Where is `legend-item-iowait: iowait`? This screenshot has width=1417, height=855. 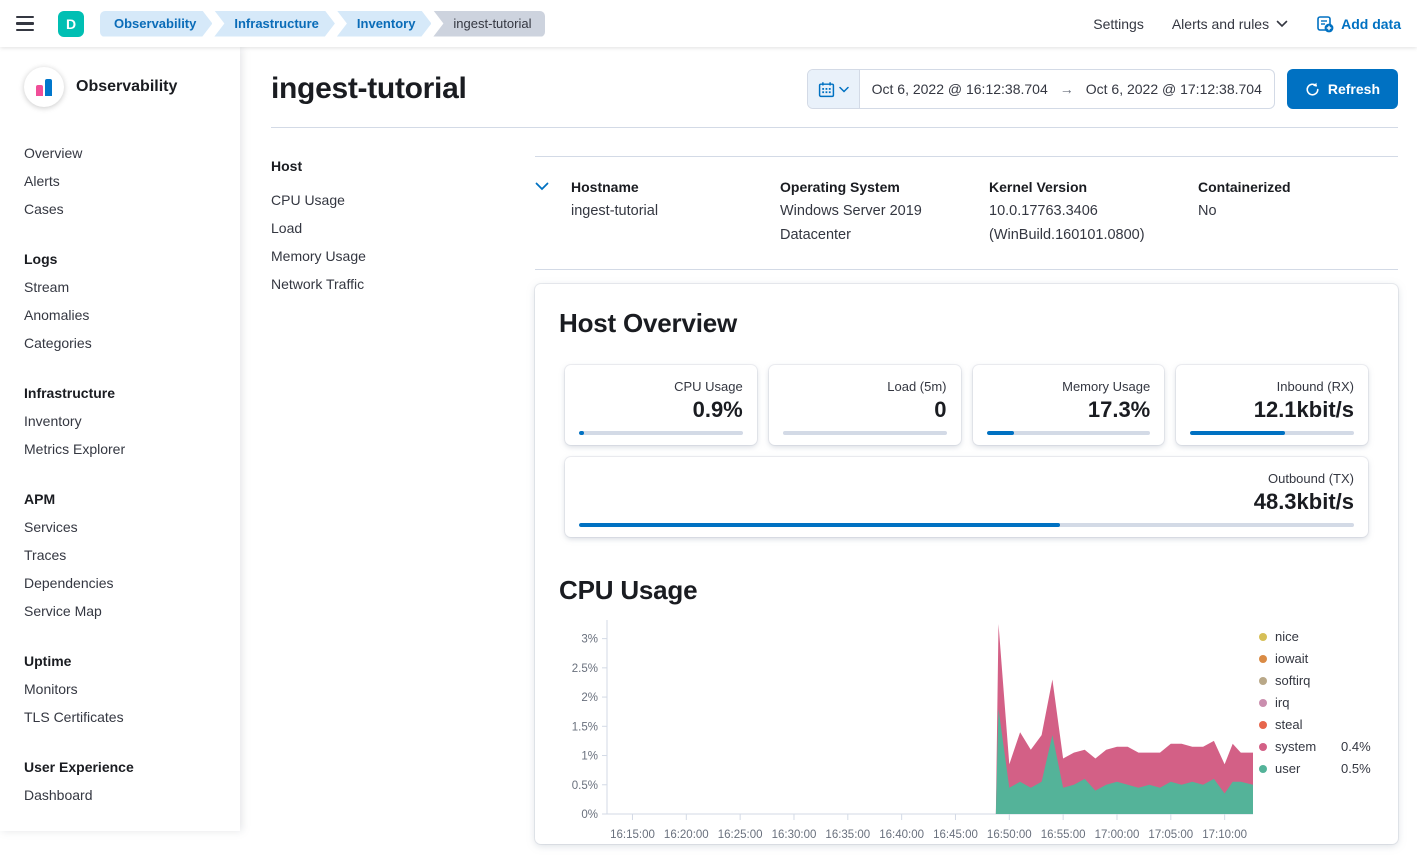 legend-item-iowait: iowait is located at coordinates (1315, 659).